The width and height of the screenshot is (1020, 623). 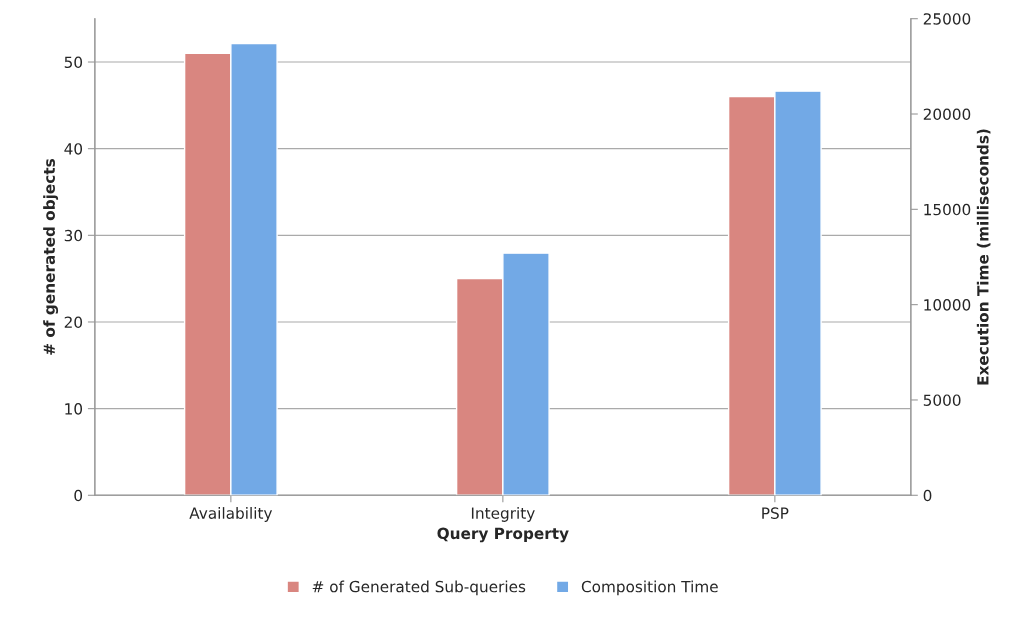 I want to click on y2-tick-label: 25000, so click(x=947, y=19).